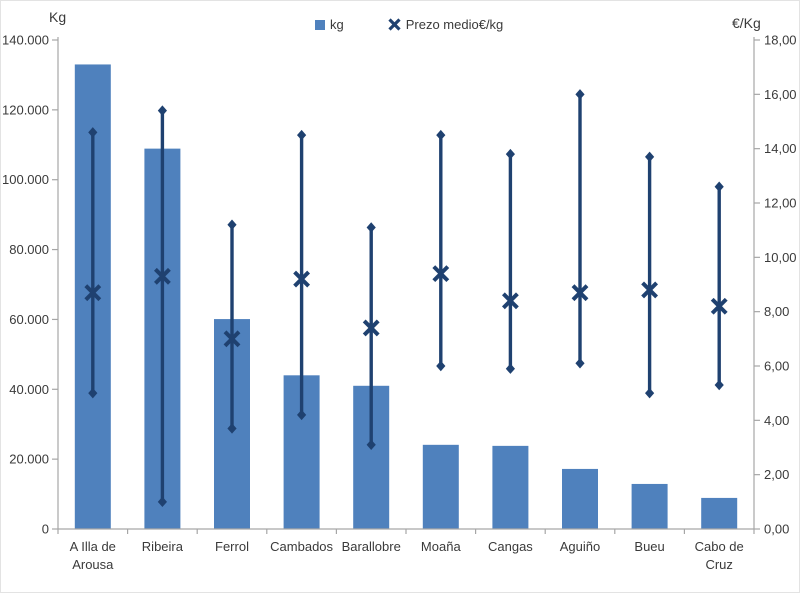  I want to click on category-label: Bueu, so click(649, 546).